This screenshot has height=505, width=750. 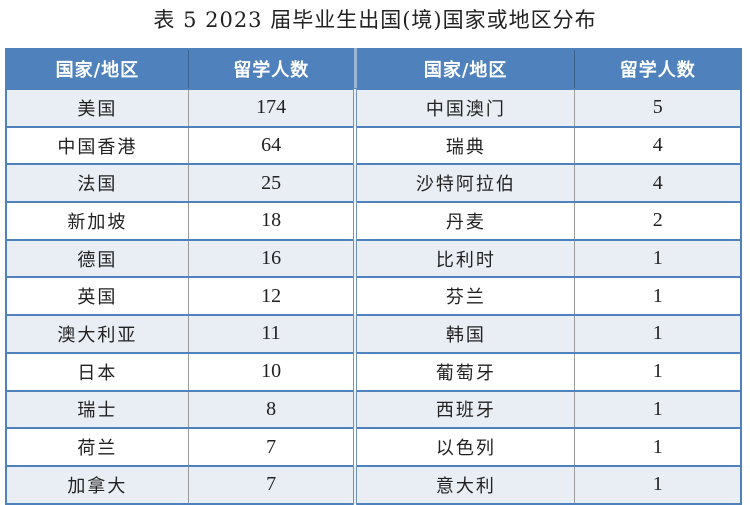 I want to click on table-row: 美国 174 中国澳门 5, so click(x=373, y=107).